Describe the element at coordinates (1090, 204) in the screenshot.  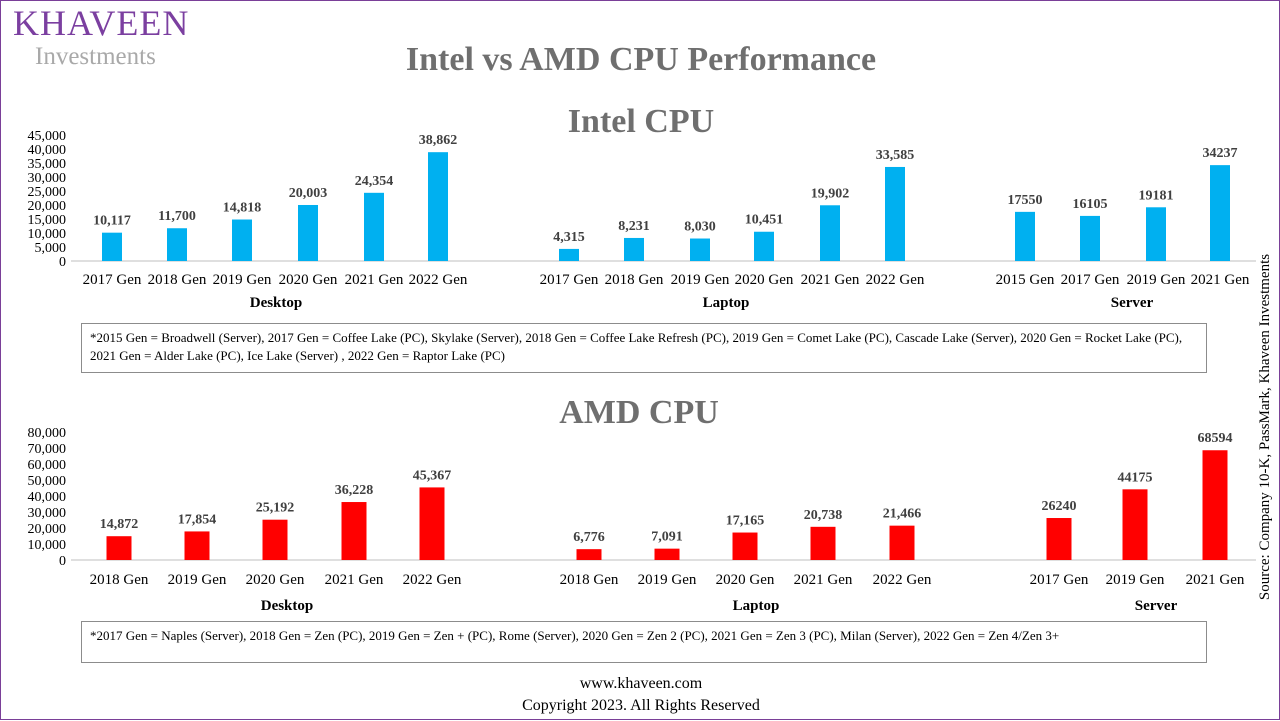
I see `intel-data-label: 16105` at that location.